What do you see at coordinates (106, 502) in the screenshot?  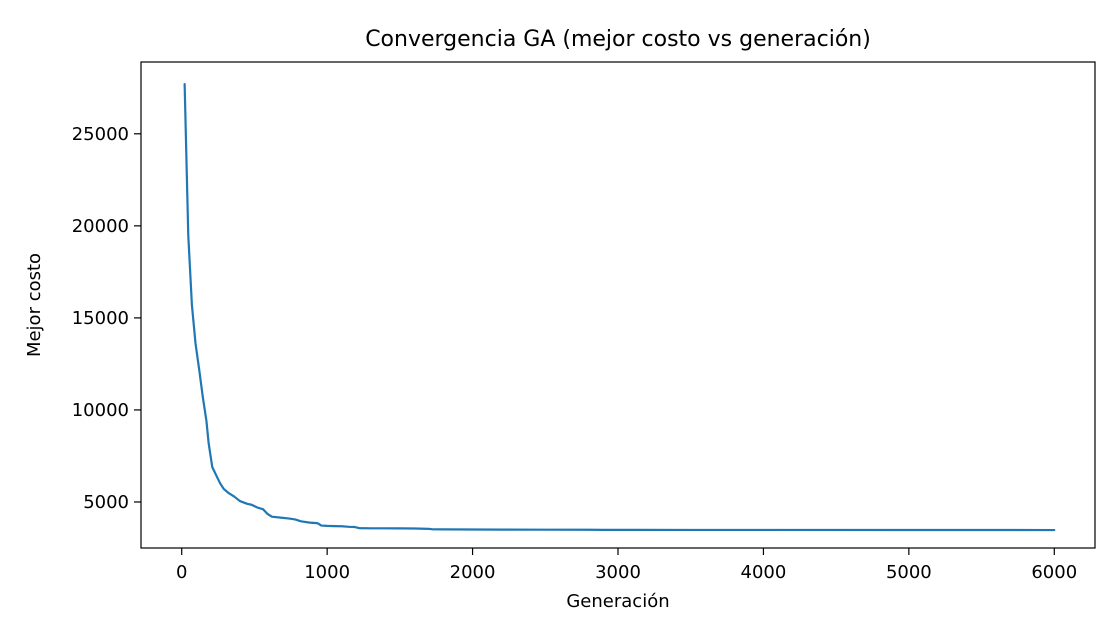 I see `y-tick-label: 5000` at bounding box center [106, 502].